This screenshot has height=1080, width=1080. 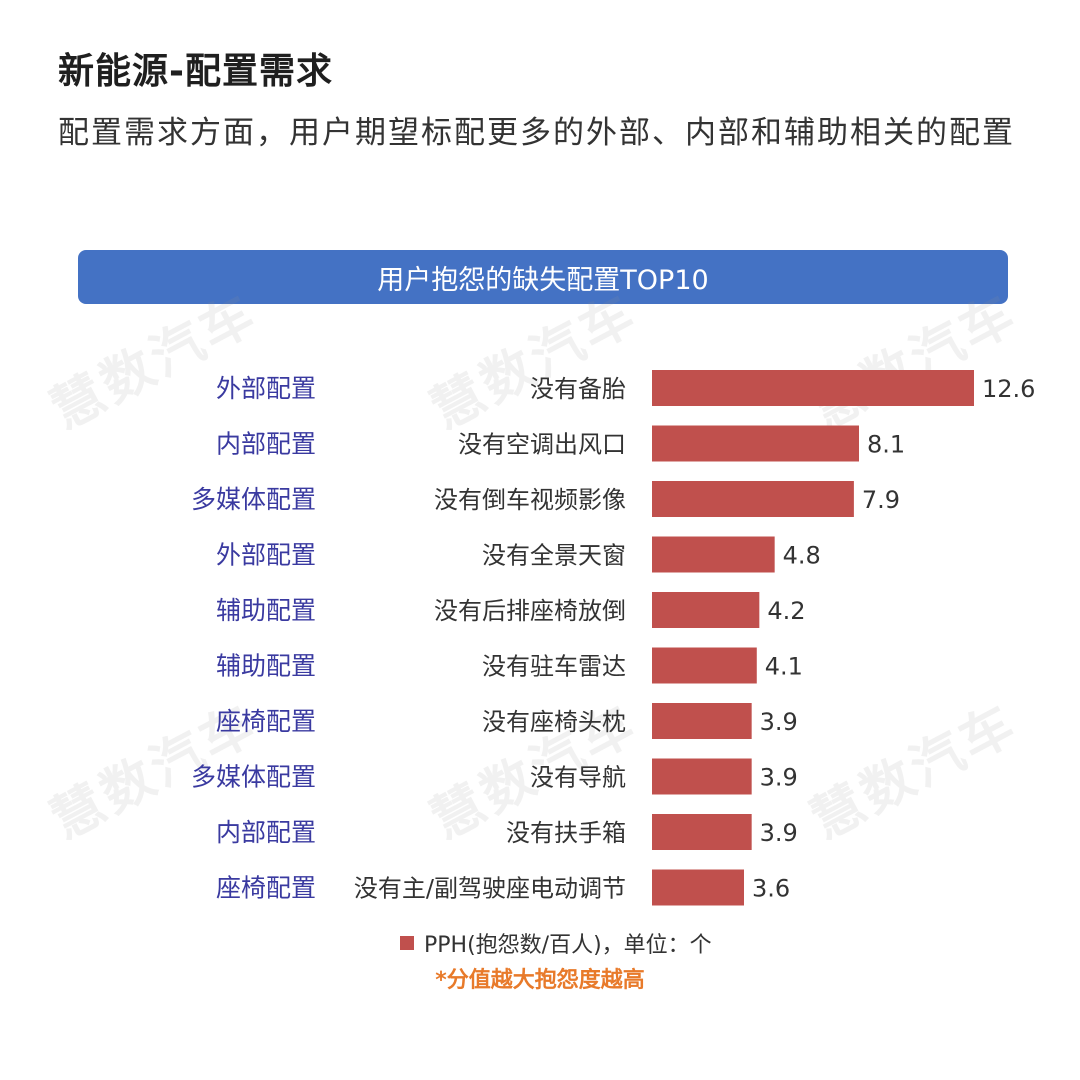 I want to click on category-label: 没有后排座椅放倒, so click(x=530, y=611).